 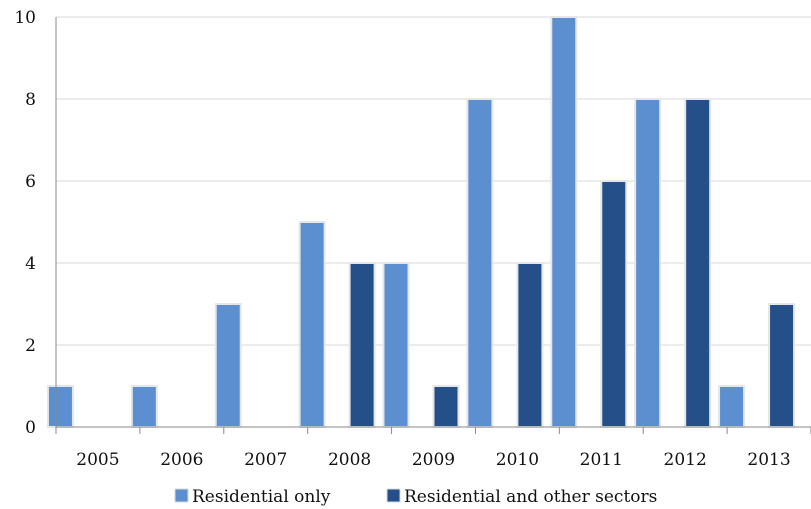 What do you see at coordinates (530, 497) in the screenshot?
I see `legend-label-residential-and-other: Residential and other sectors` at bounding box center [530, 497].